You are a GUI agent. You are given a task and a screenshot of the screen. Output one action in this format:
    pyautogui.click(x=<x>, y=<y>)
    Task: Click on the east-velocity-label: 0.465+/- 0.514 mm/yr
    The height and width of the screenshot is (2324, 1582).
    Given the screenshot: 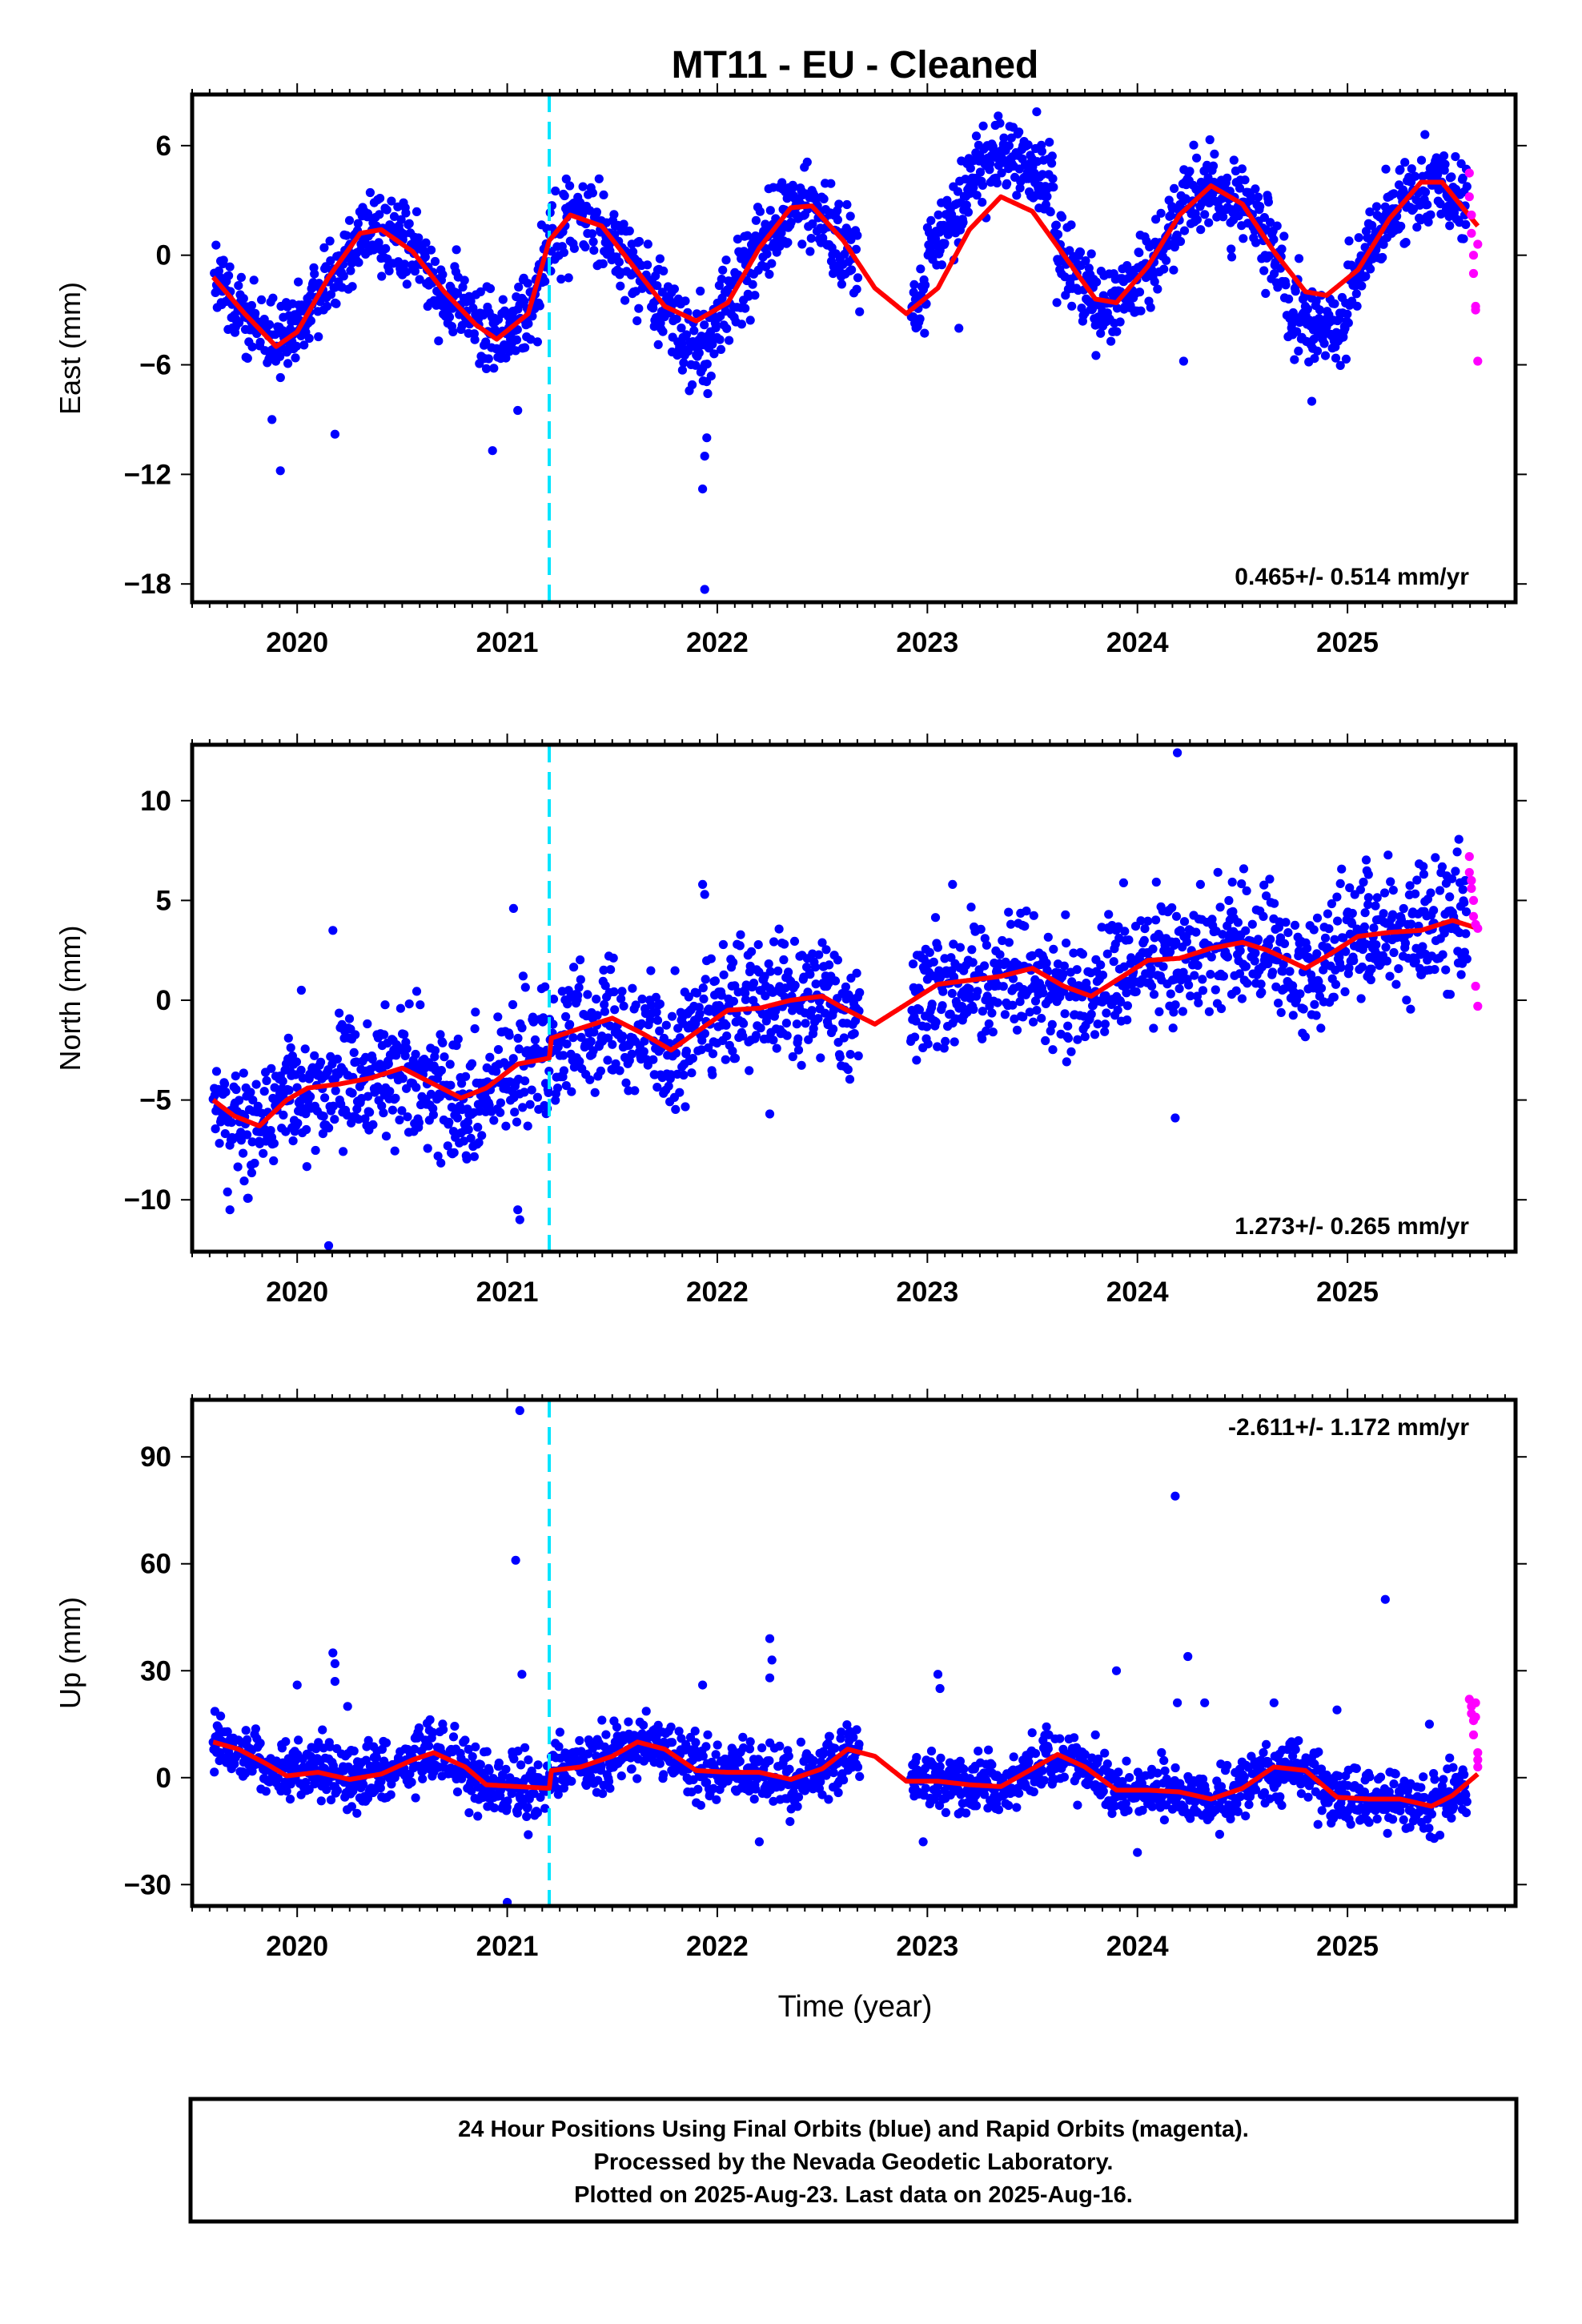 What is the action you would take?
    pyautogui.click(x=1352, y=577)
    